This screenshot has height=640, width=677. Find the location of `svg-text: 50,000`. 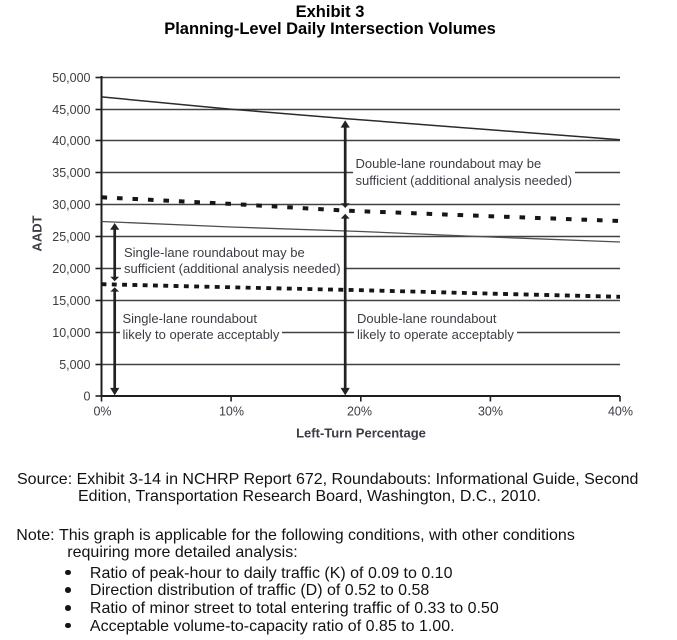

svg-text: 50,000 is located at coordinates (71, 78).